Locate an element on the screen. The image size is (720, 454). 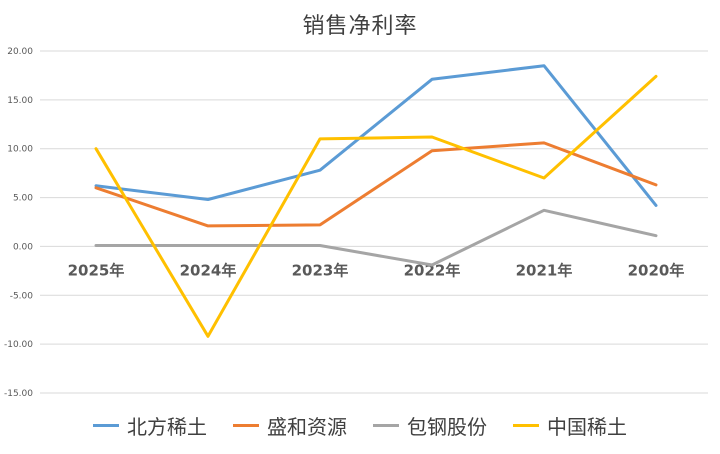
chart-title: 销售净利率 is located at coordinates (360, 26).